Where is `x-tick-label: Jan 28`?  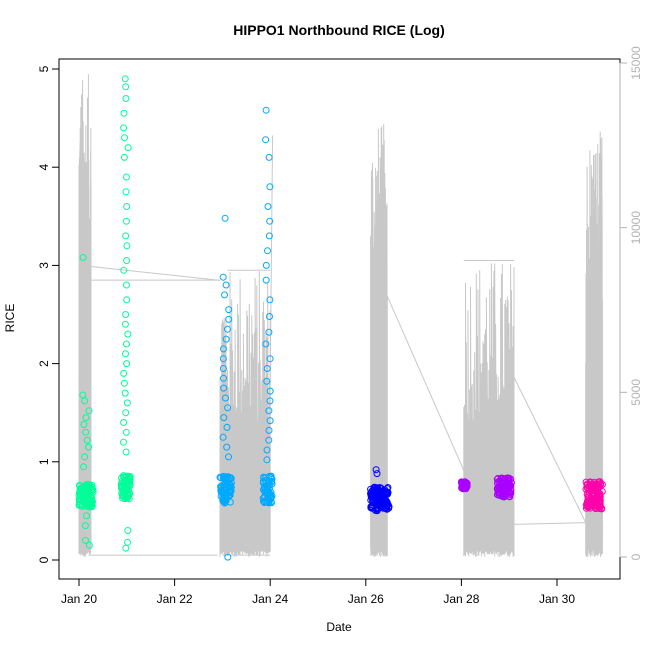 x-tick-label: Jan 28 is located at coordinates (461, 599).